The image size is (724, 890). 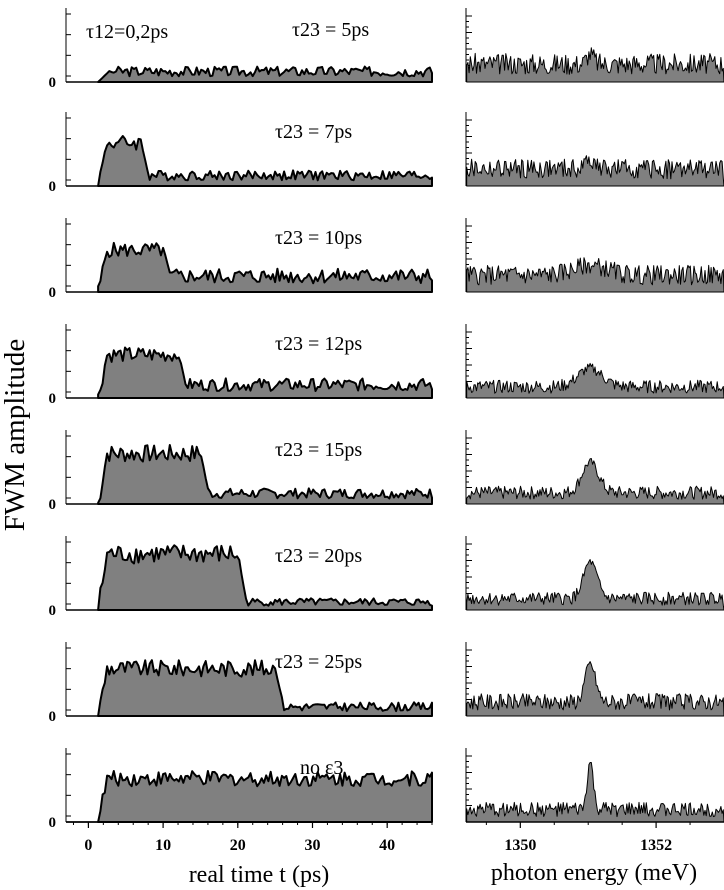 I want to click on panel-label: τ23 = 12ps, so click(x=318, y=344).